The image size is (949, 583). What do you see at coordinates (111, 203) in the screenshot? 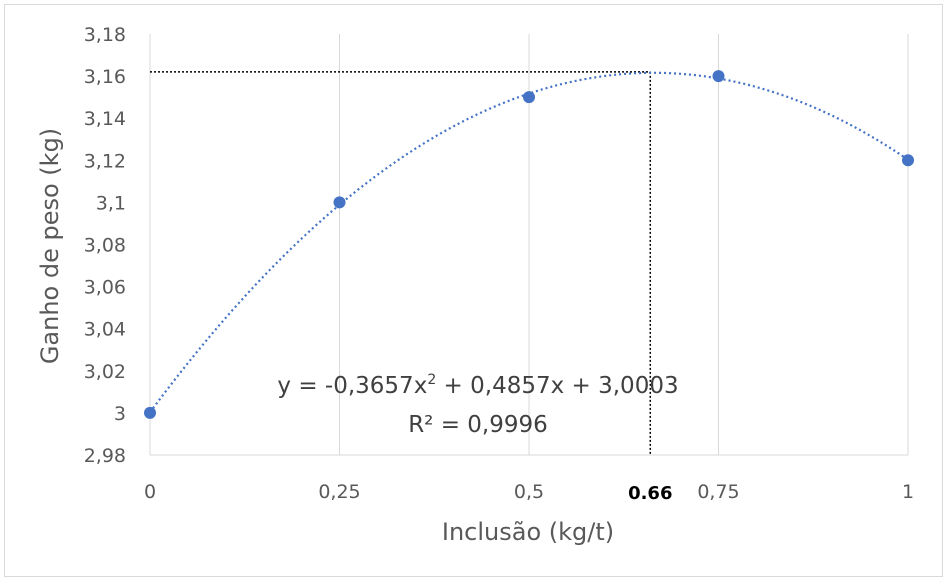
I see `y-tick-label: 3,1` at bounding box center [111, 203].